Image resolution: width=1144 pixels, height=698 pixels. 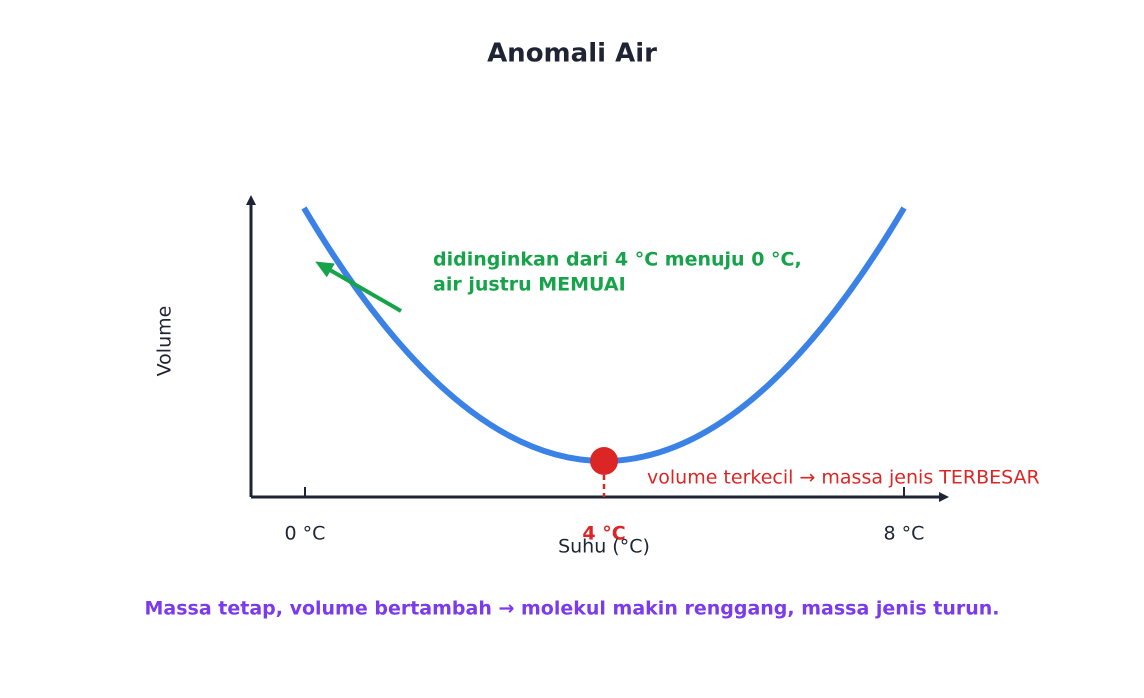 I want to click on x-tick-label: 0 °C, so click(x=305, y=534).